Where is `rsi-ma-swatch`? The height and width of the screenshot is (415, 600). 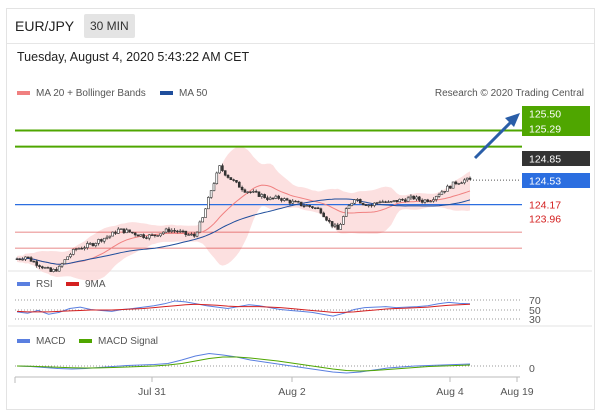
rsi-ma-swatch is located at coordinates (72, 284).